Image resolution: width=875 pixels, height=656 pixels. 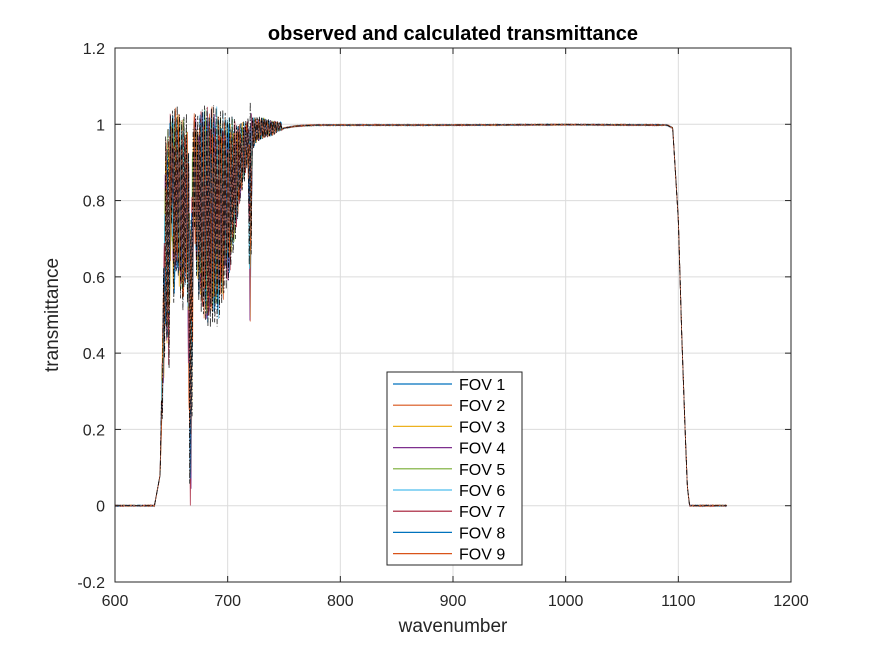 What do you see at coordinates (100, 507) in the screenshot?
I see `y-tick-label: 0` at bounding box center [100, 507].